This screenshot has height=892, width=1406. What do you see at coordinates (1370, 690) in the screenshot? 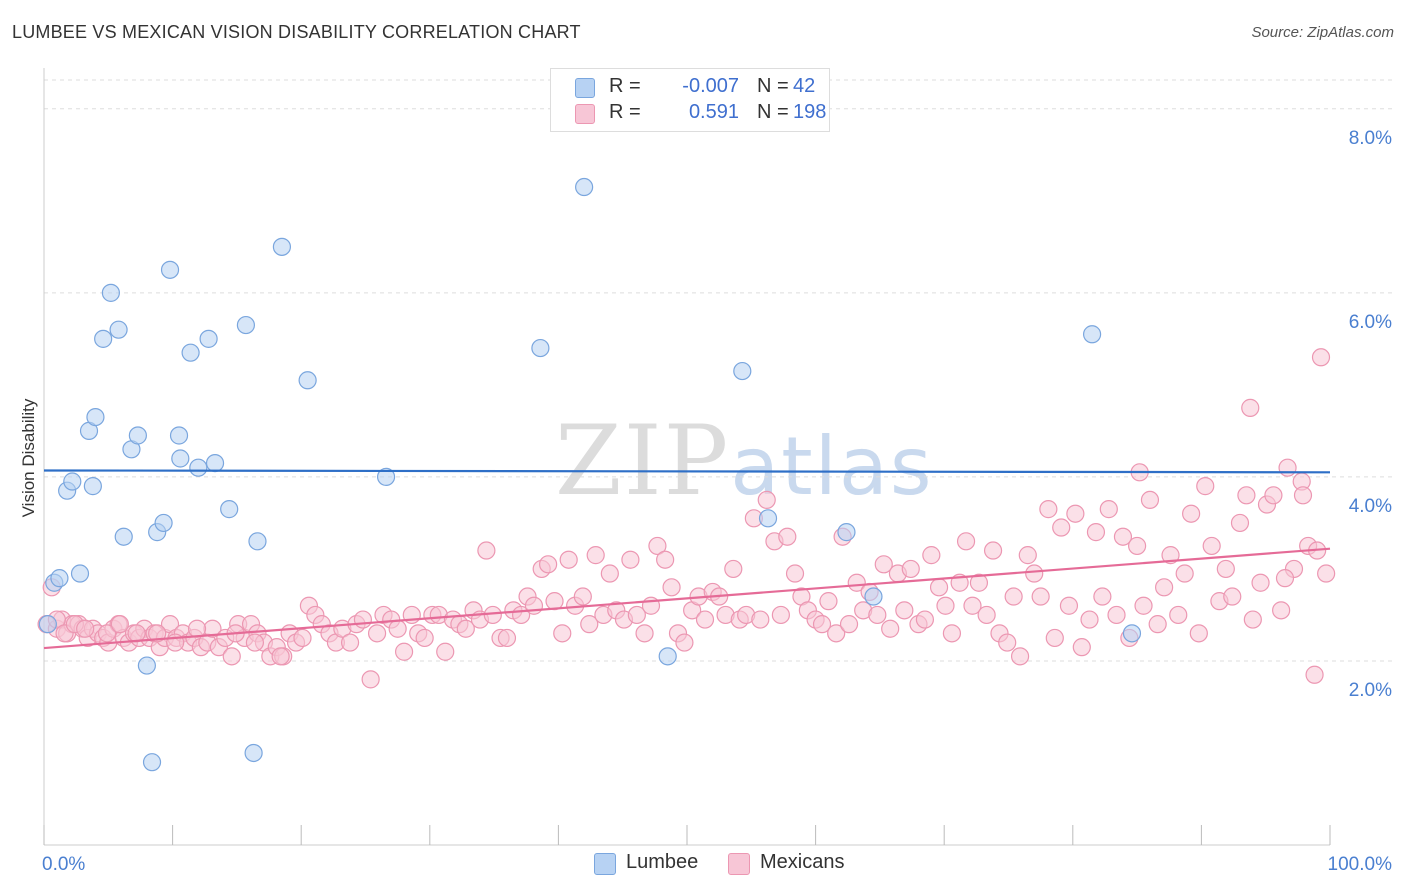
I see `y-tick-label: 2.0%` at bounding box center [1370, 690].